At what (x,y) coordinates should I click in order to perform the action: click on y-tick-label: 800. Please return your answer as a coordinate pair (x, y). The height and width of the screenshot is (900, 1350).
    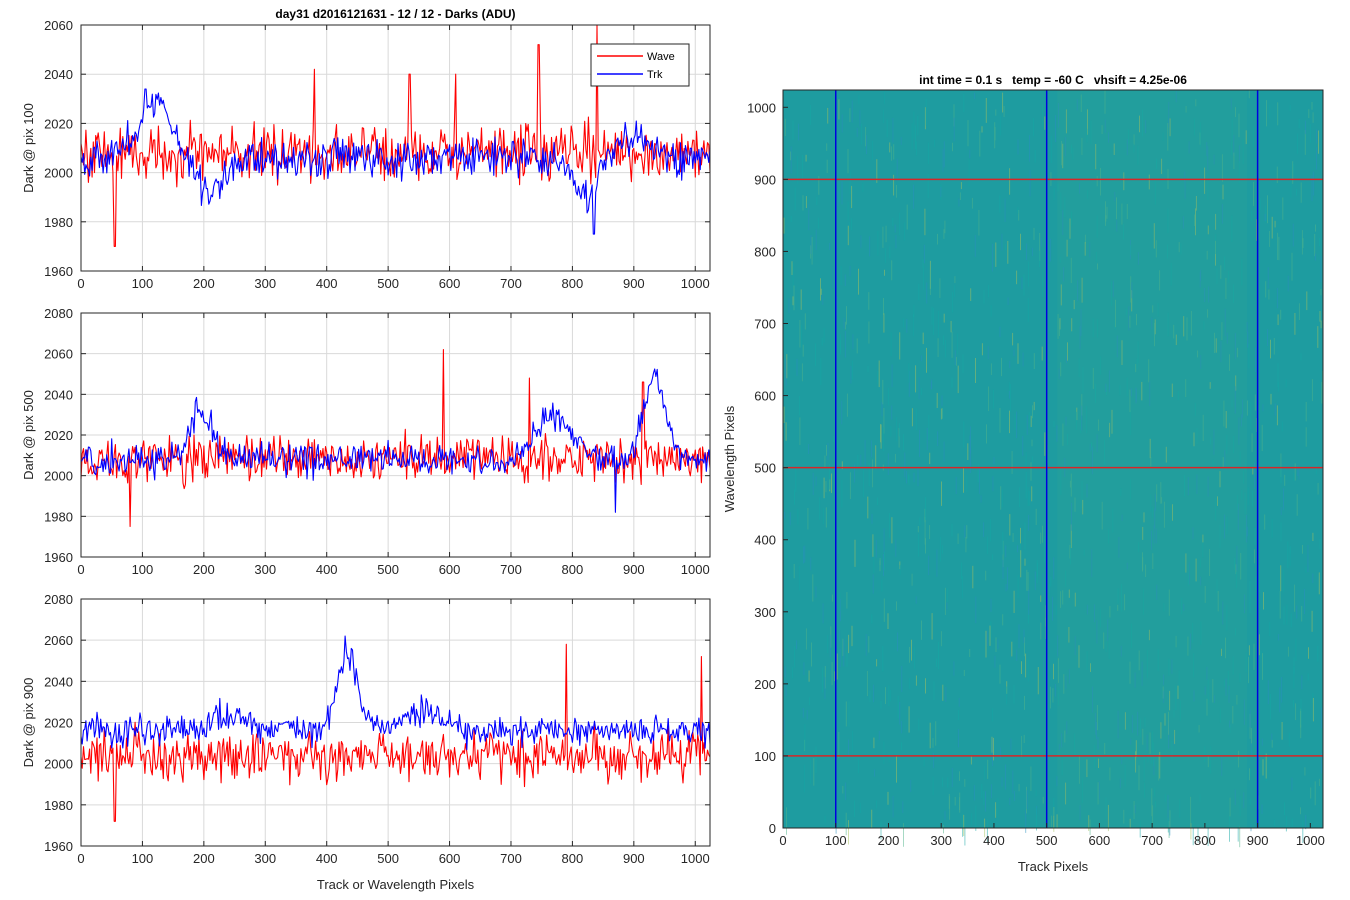
    Looking at the image, I should click on (765, 251).